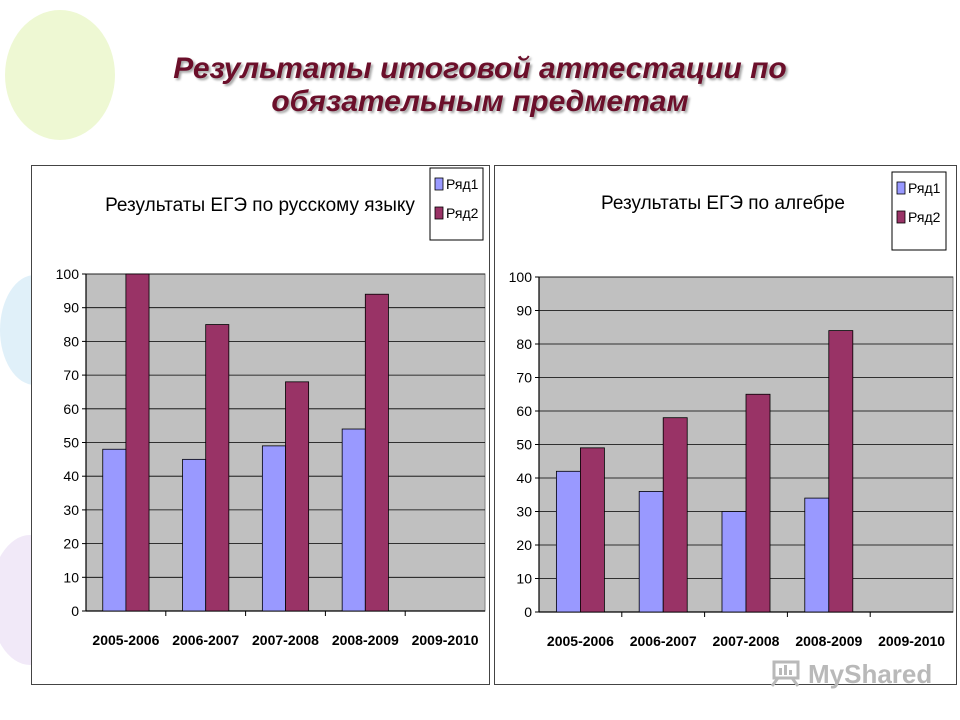  What do you see at coordinates (480, 68) in the screenshot?
I see `slide-title-line1: Результаты итоговой аттестации по` at bounding box center [480, 68].